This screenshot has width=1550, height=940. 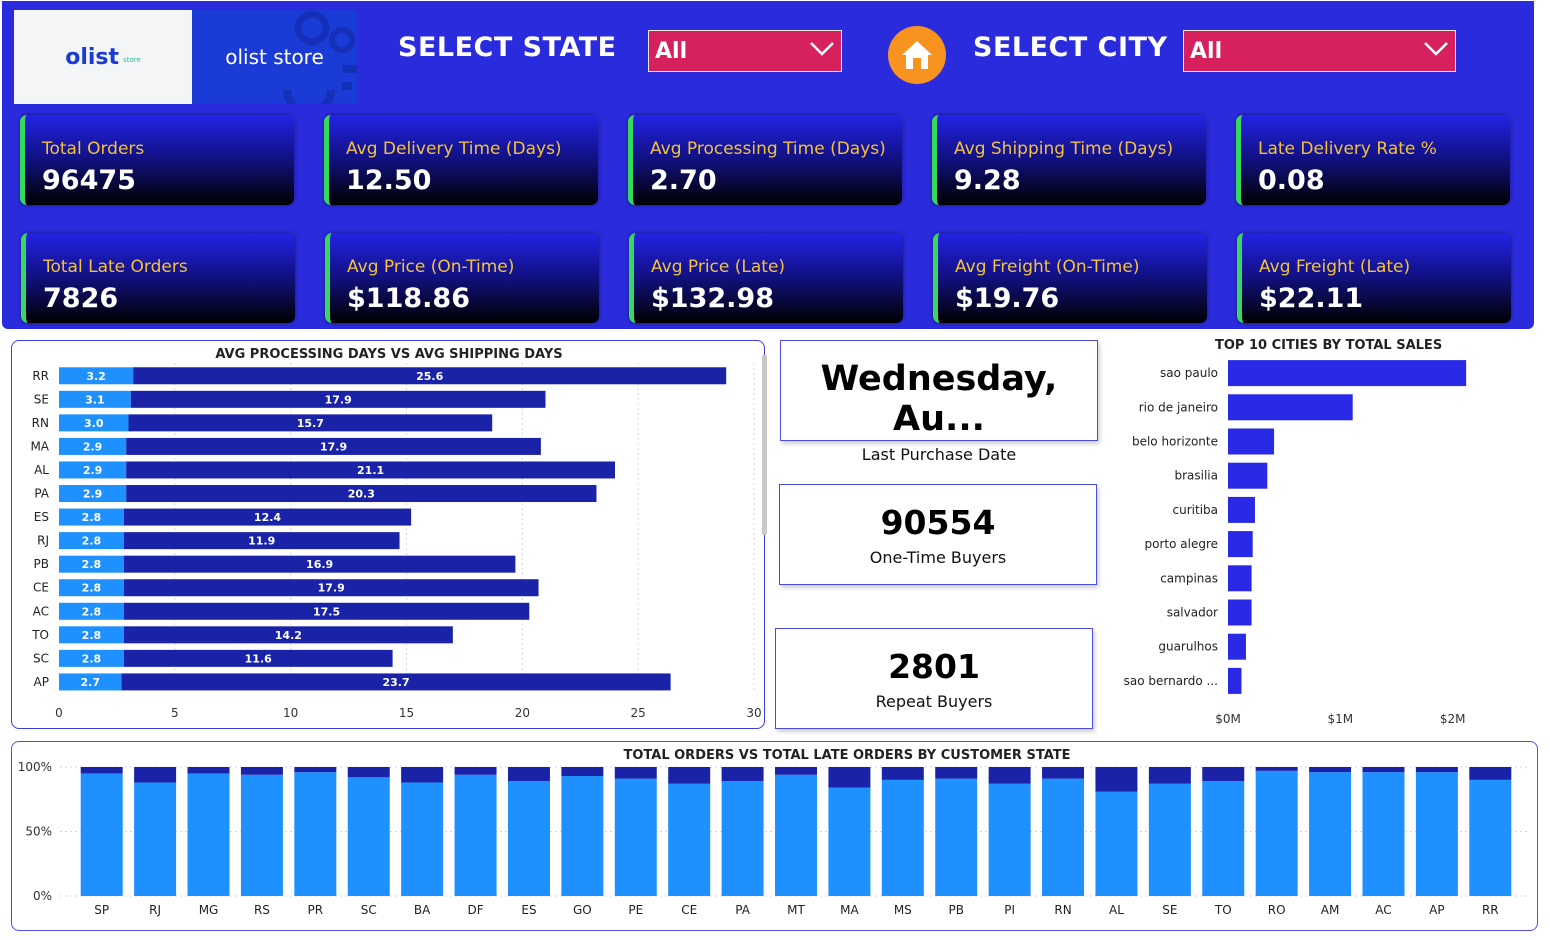 What do you see at coordinates (671, 51) in the screenshot?
I see `state-dropdown-value: All` at bounding box center [671, 51].